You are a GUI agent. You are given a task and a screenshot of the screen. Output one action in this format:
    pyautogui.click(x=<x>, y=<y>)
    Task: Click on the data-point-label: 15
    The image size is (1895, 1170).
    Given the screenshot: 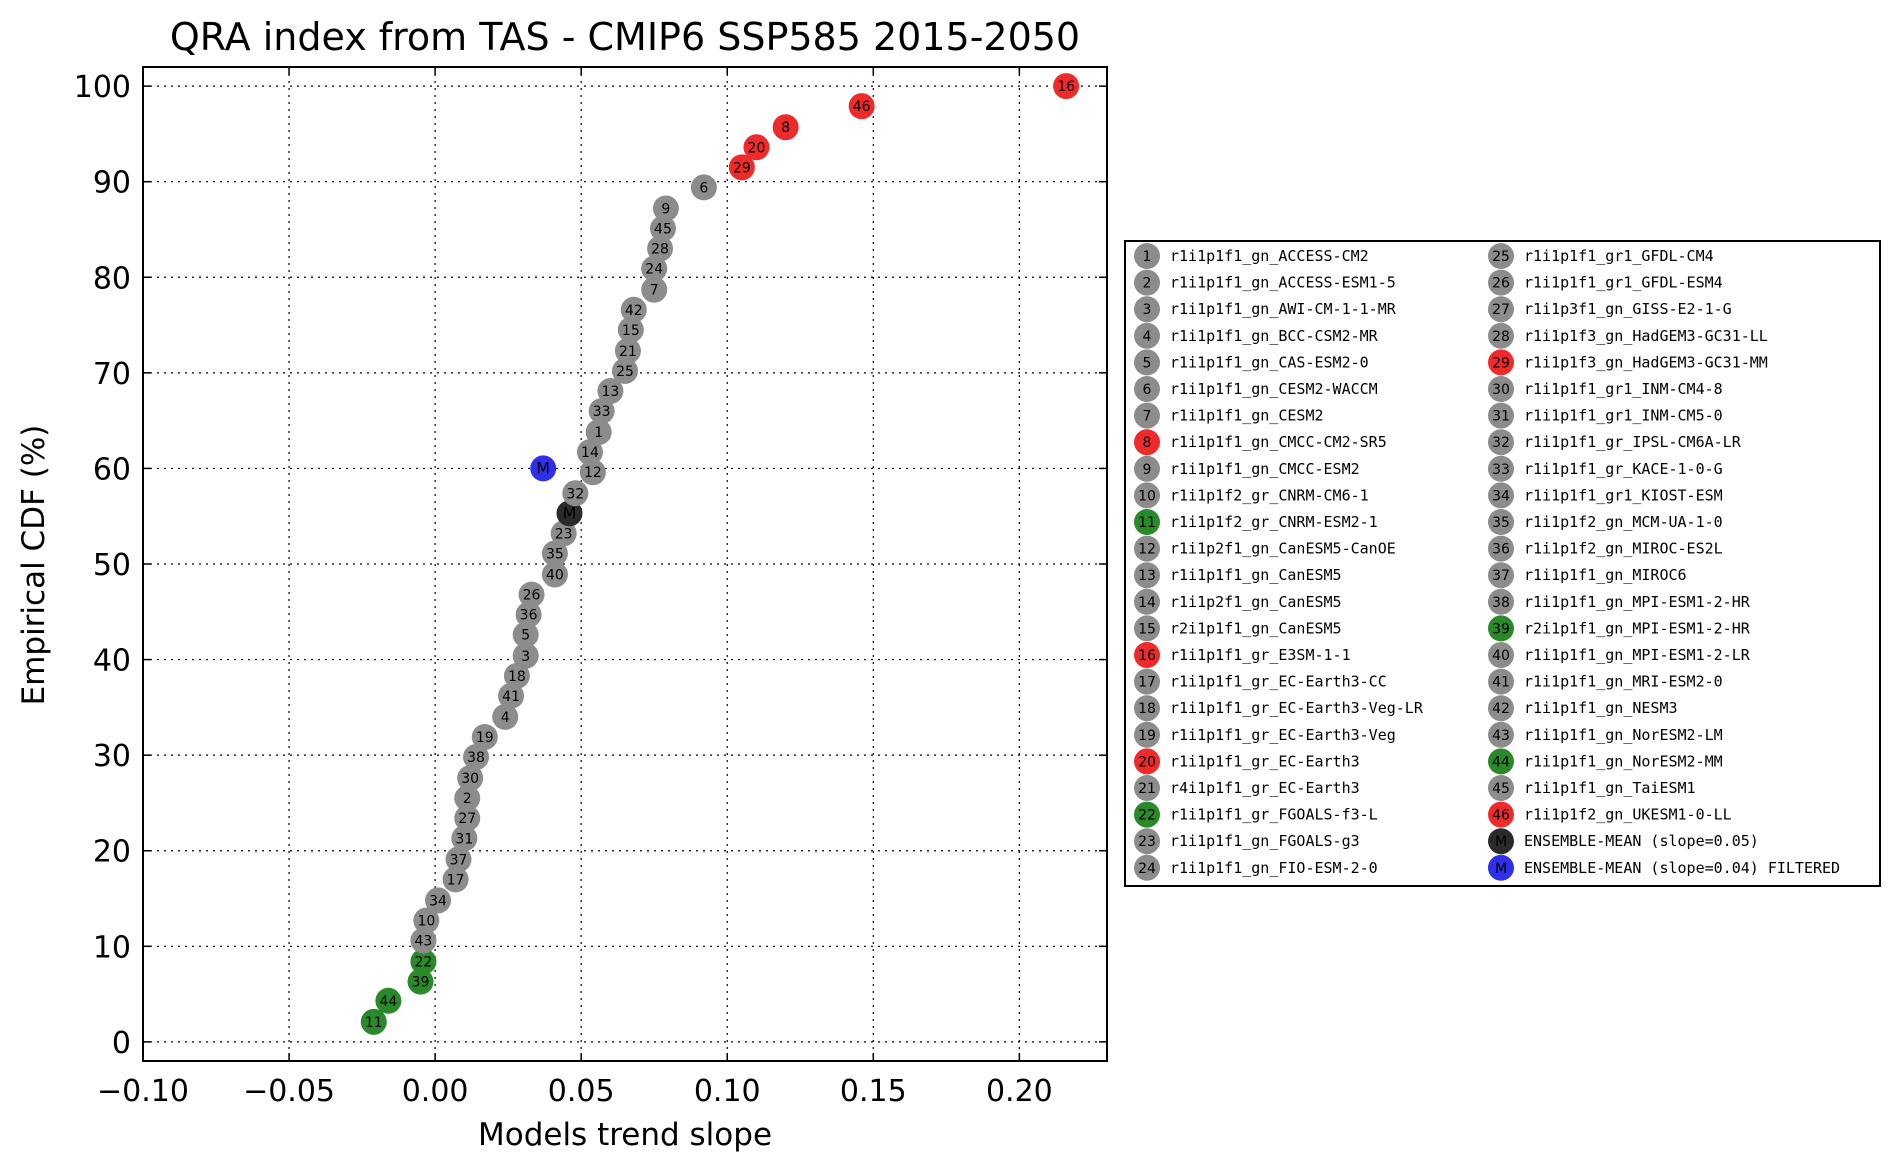 What is the action you would take?
    pyautogui.click(x=631, y=331)
    